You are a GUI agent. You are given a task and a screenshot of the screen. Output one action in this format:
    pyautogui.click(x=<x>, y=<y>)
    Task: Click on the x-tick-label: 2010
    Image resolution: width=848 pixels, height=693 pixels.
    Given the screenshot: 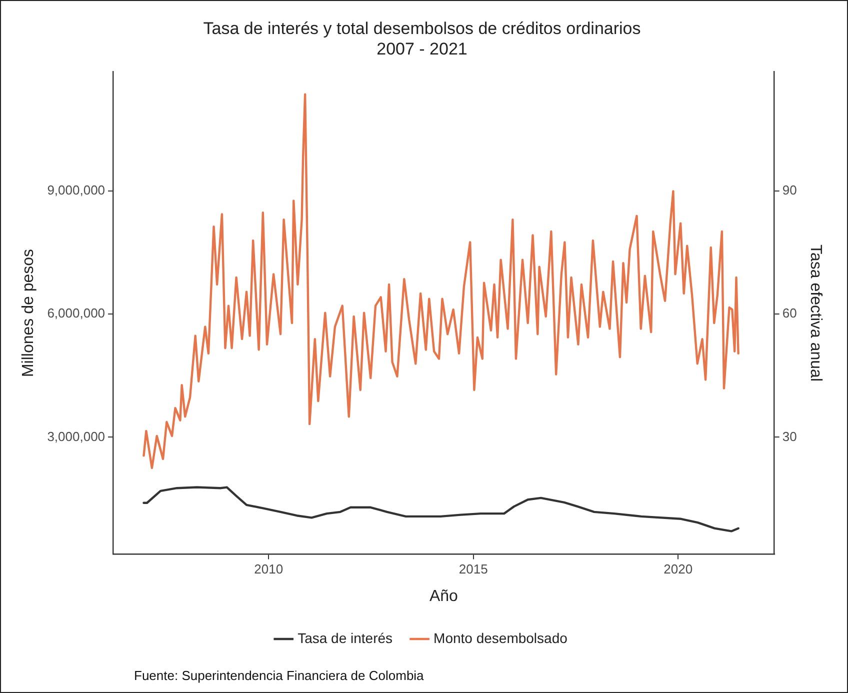 What is the action you would take?
    pyautogui.click(x=269, y=569)
    